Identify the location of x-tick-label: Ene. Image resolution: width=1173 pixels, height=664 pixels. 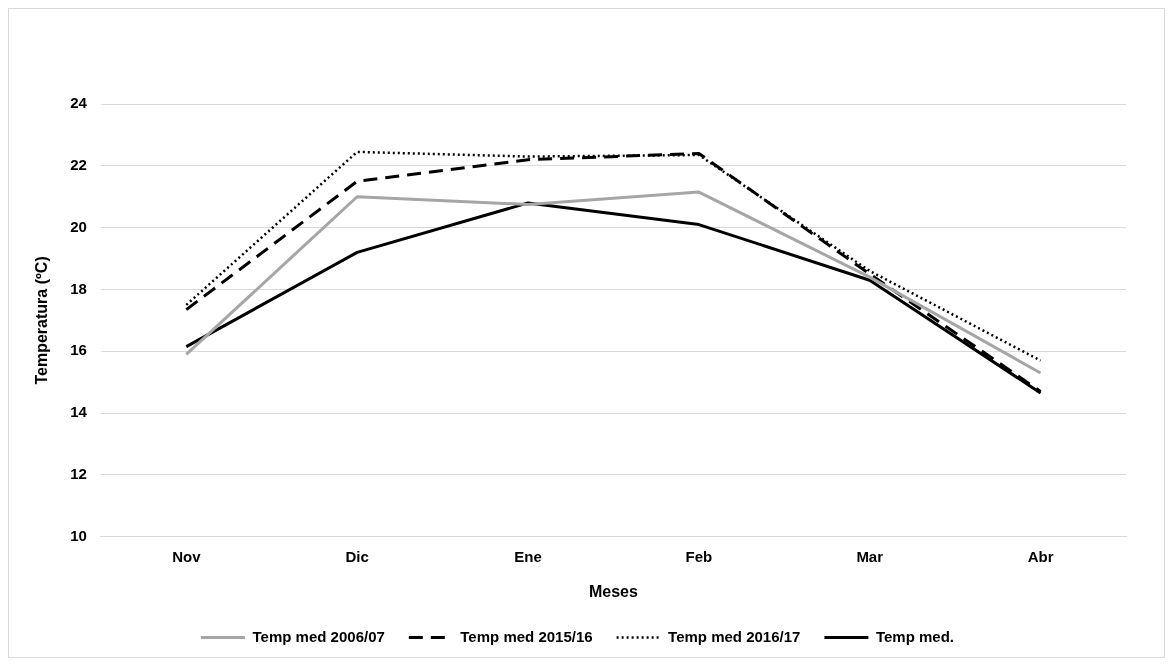
(528, 556).